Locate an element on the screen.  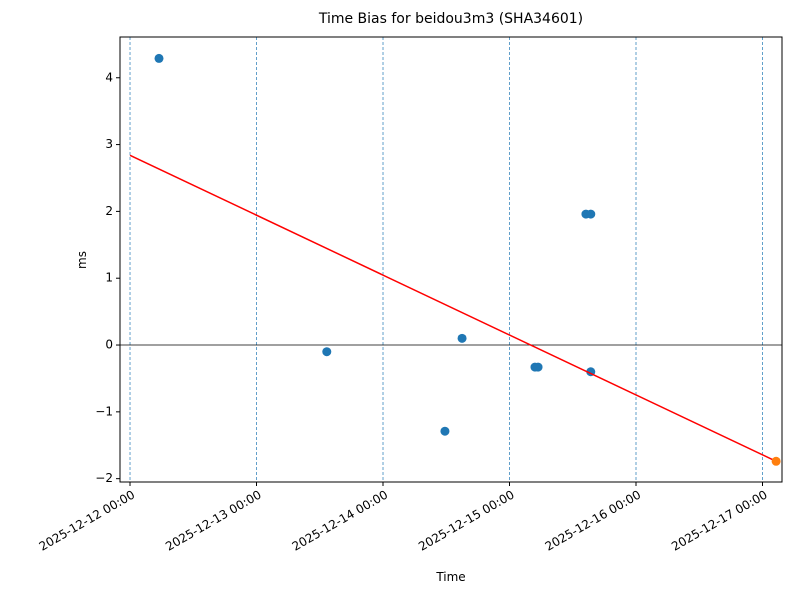
y-tick-label: 3 is located at coordinates (109, 144).